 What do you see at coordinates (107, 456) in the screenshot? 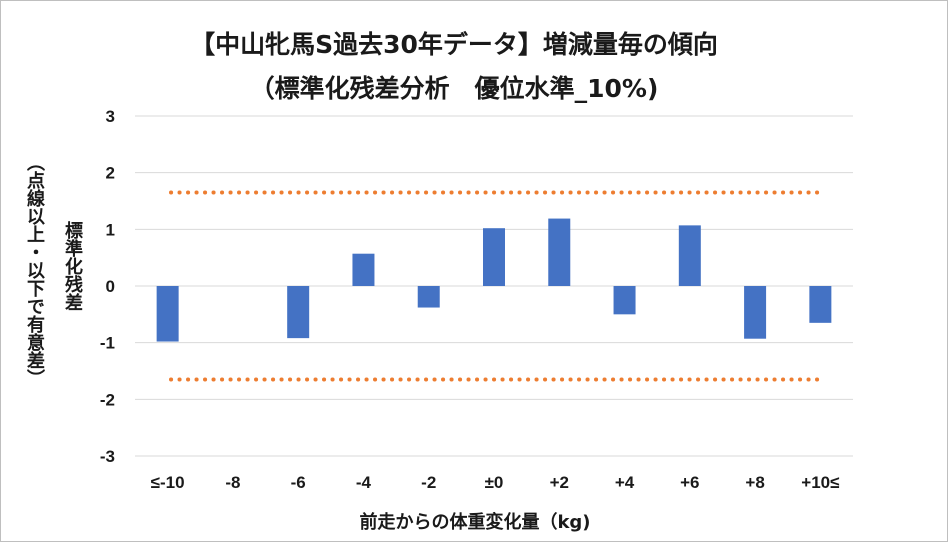
I see `y-tick-label: -3` at bounding box center [107, 456].